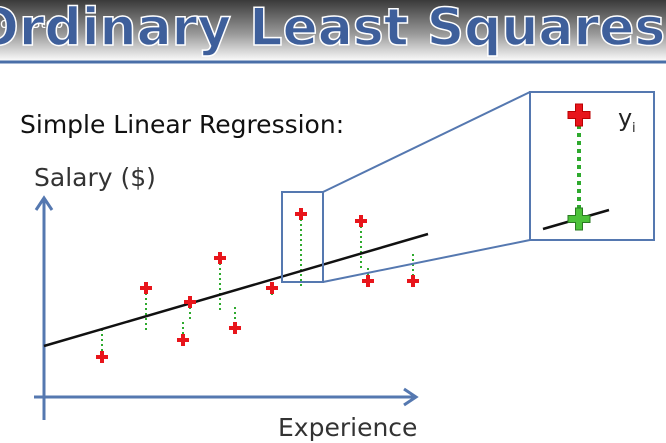 Image resolution: width=666 pixels, height=443 pixels. I want to click on zoom-label-subscript: i, so click(634, 128).